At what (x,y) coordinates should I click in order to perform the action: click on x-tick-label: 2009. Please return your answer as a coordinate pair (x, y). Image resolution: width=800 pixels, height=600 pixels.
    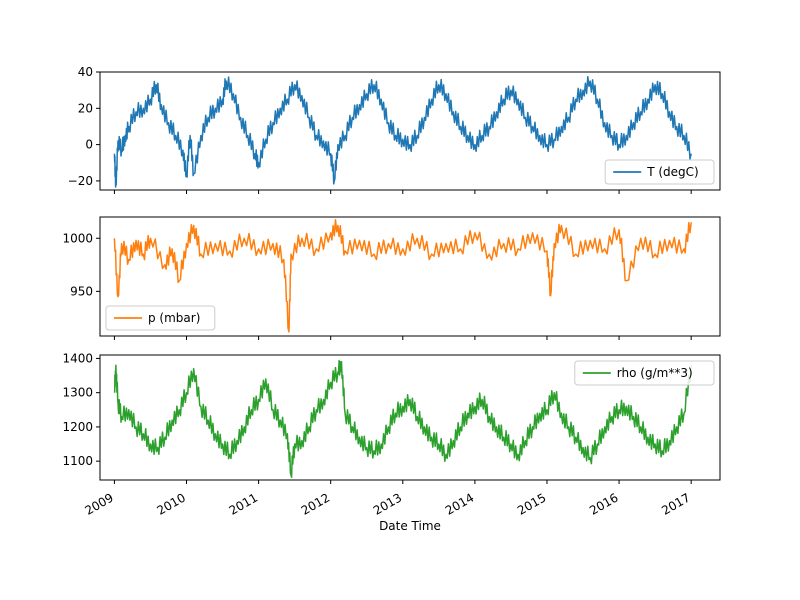
    Looking at the image, I should click on (98, 503).